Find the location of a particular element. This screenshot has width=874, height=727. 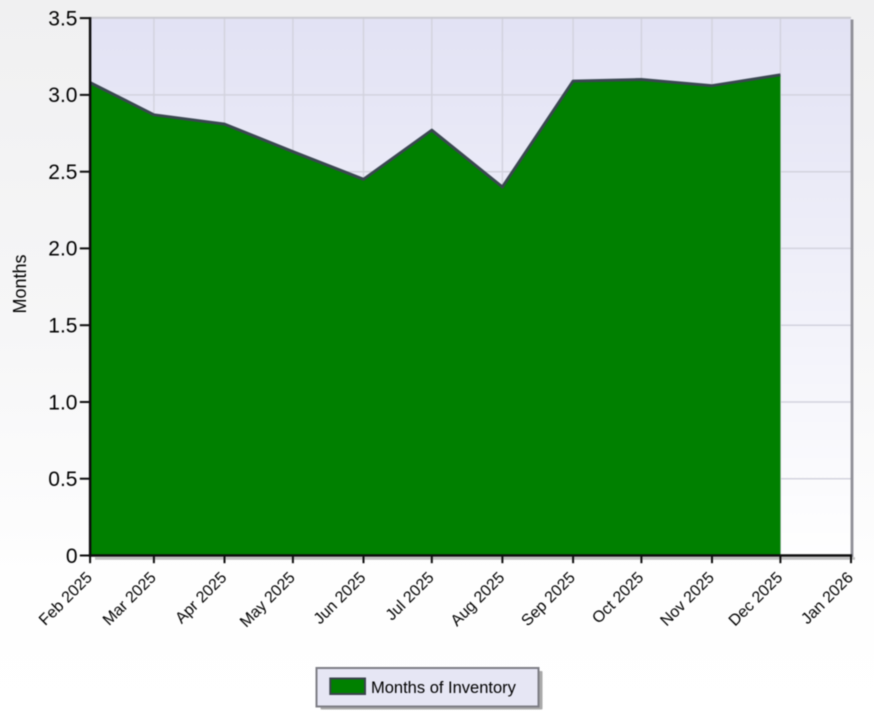

svg-text: Feb 2025 is located at coordinates (66, 599).